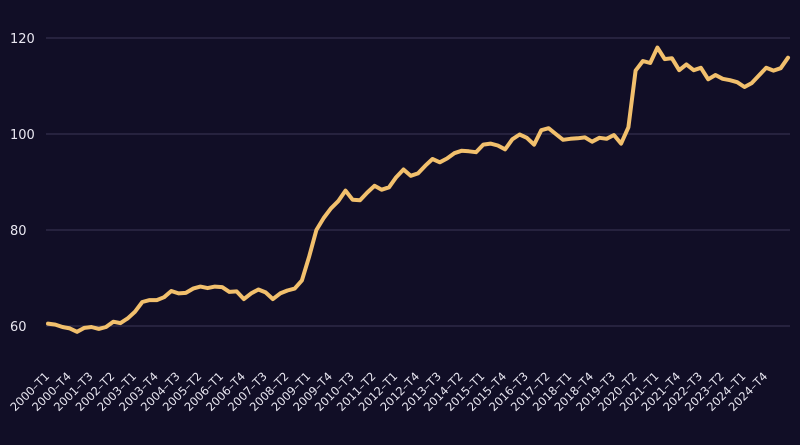 This screenshot has height=445, width=800. Describe the element at coordinates (18, 327) in the screenshot. I see `y-tick-label: 60` at that location.